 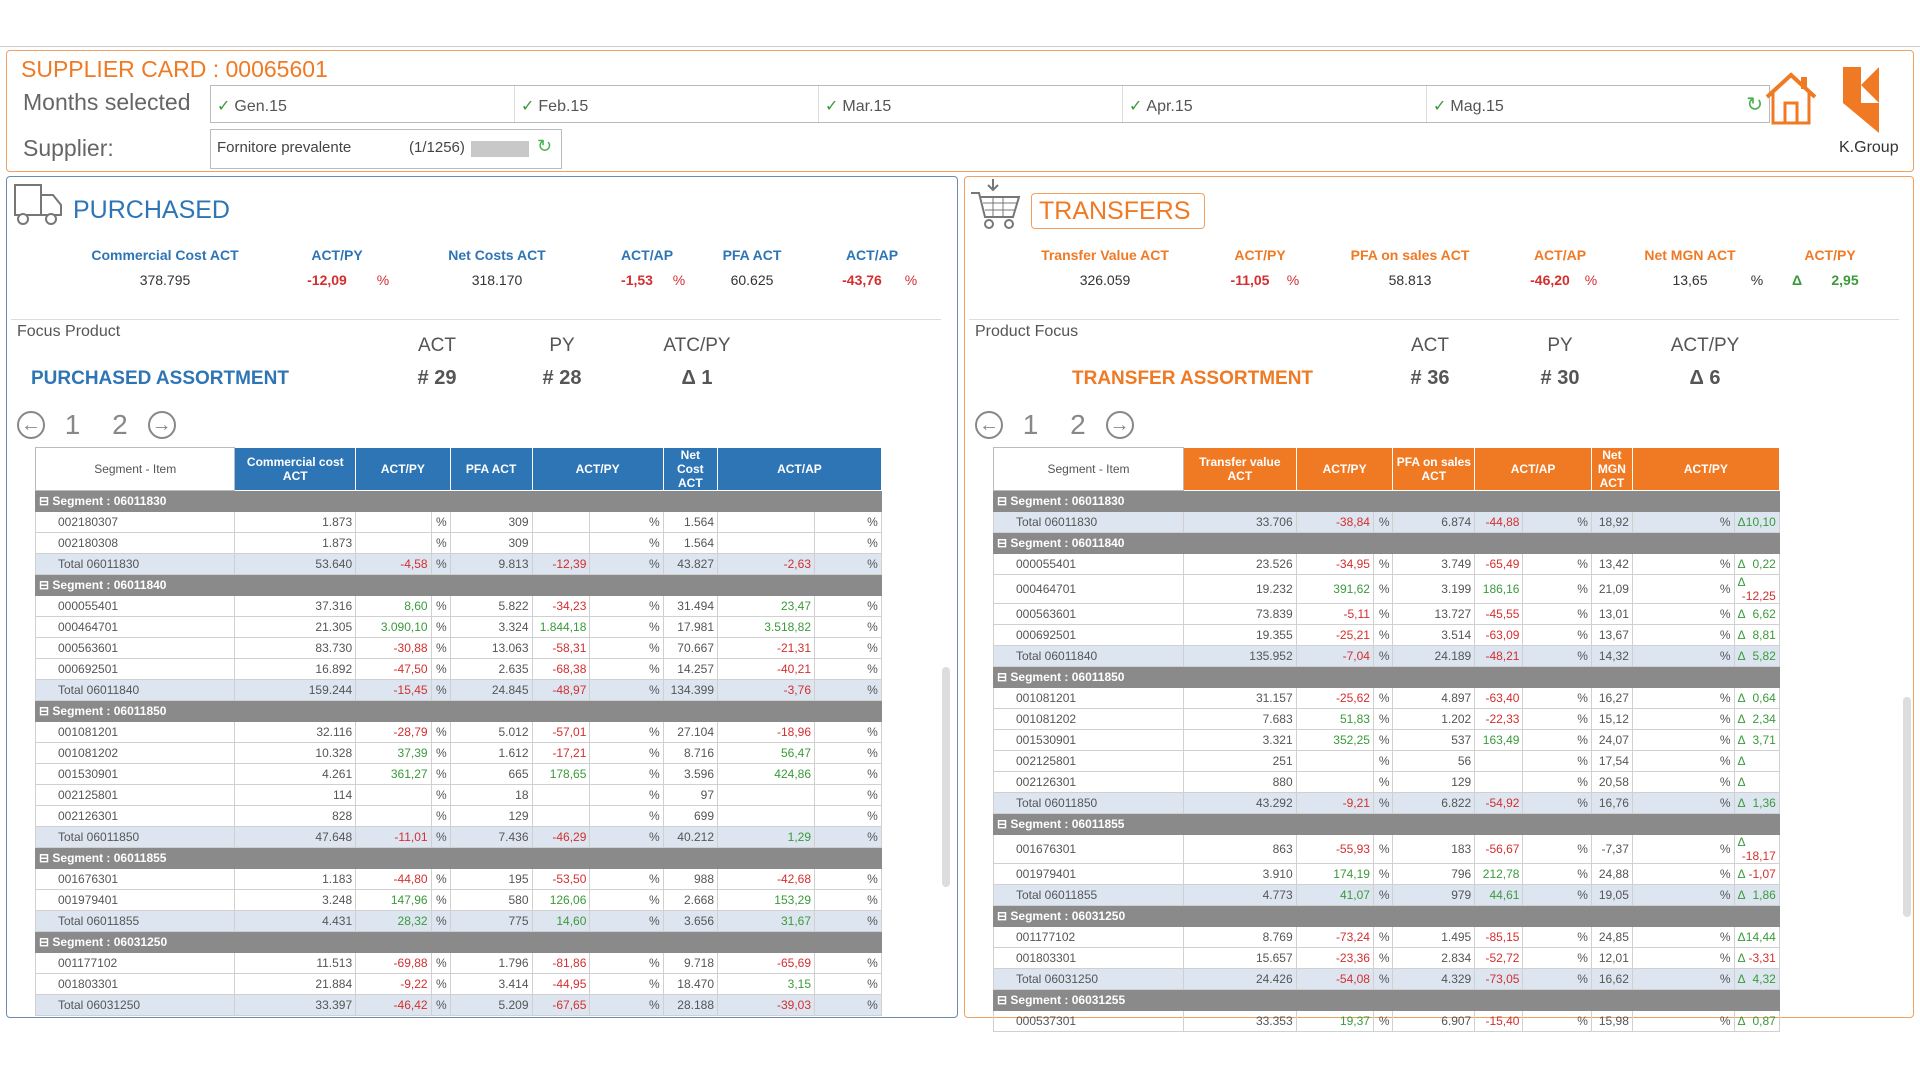 I want to click on pct-cell: 163,49, so click(x=1499, y=740).